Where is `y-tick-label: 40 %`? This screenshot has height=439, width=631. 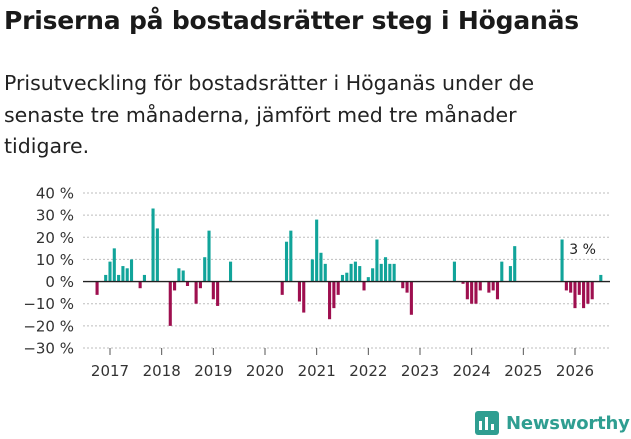 y-tick-label: 40 % is located at coordinates (55, 194).